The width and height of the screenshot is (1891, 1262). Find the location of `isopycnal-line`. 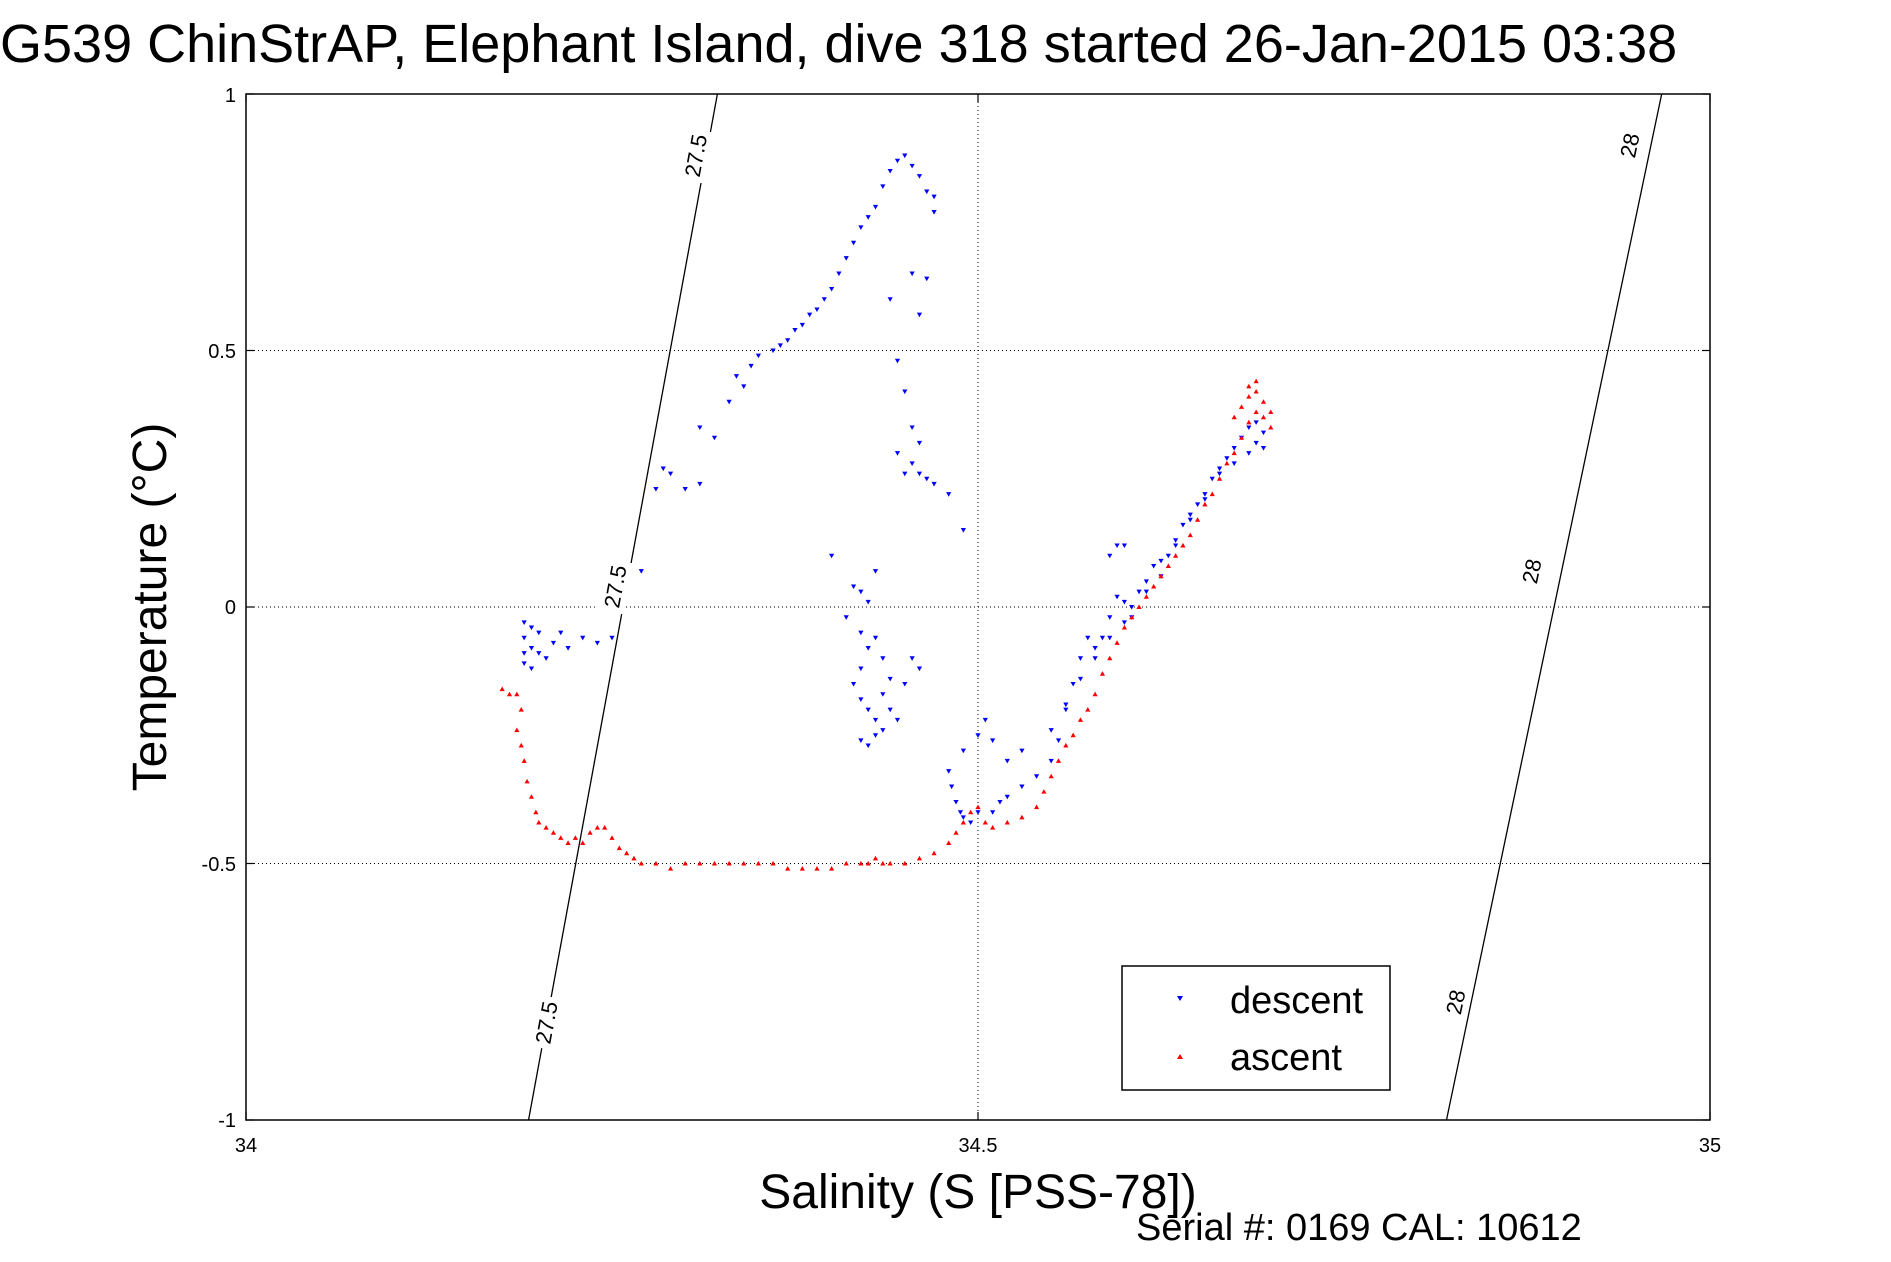

isopycnal-line is located at coordinates (1554, 607).